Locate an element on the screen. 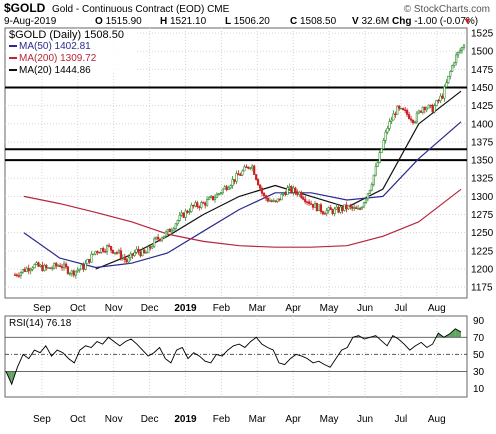 This screenshot has height=434, width=496. time-tick-label: 2019 is located at coordinates (185, 419).